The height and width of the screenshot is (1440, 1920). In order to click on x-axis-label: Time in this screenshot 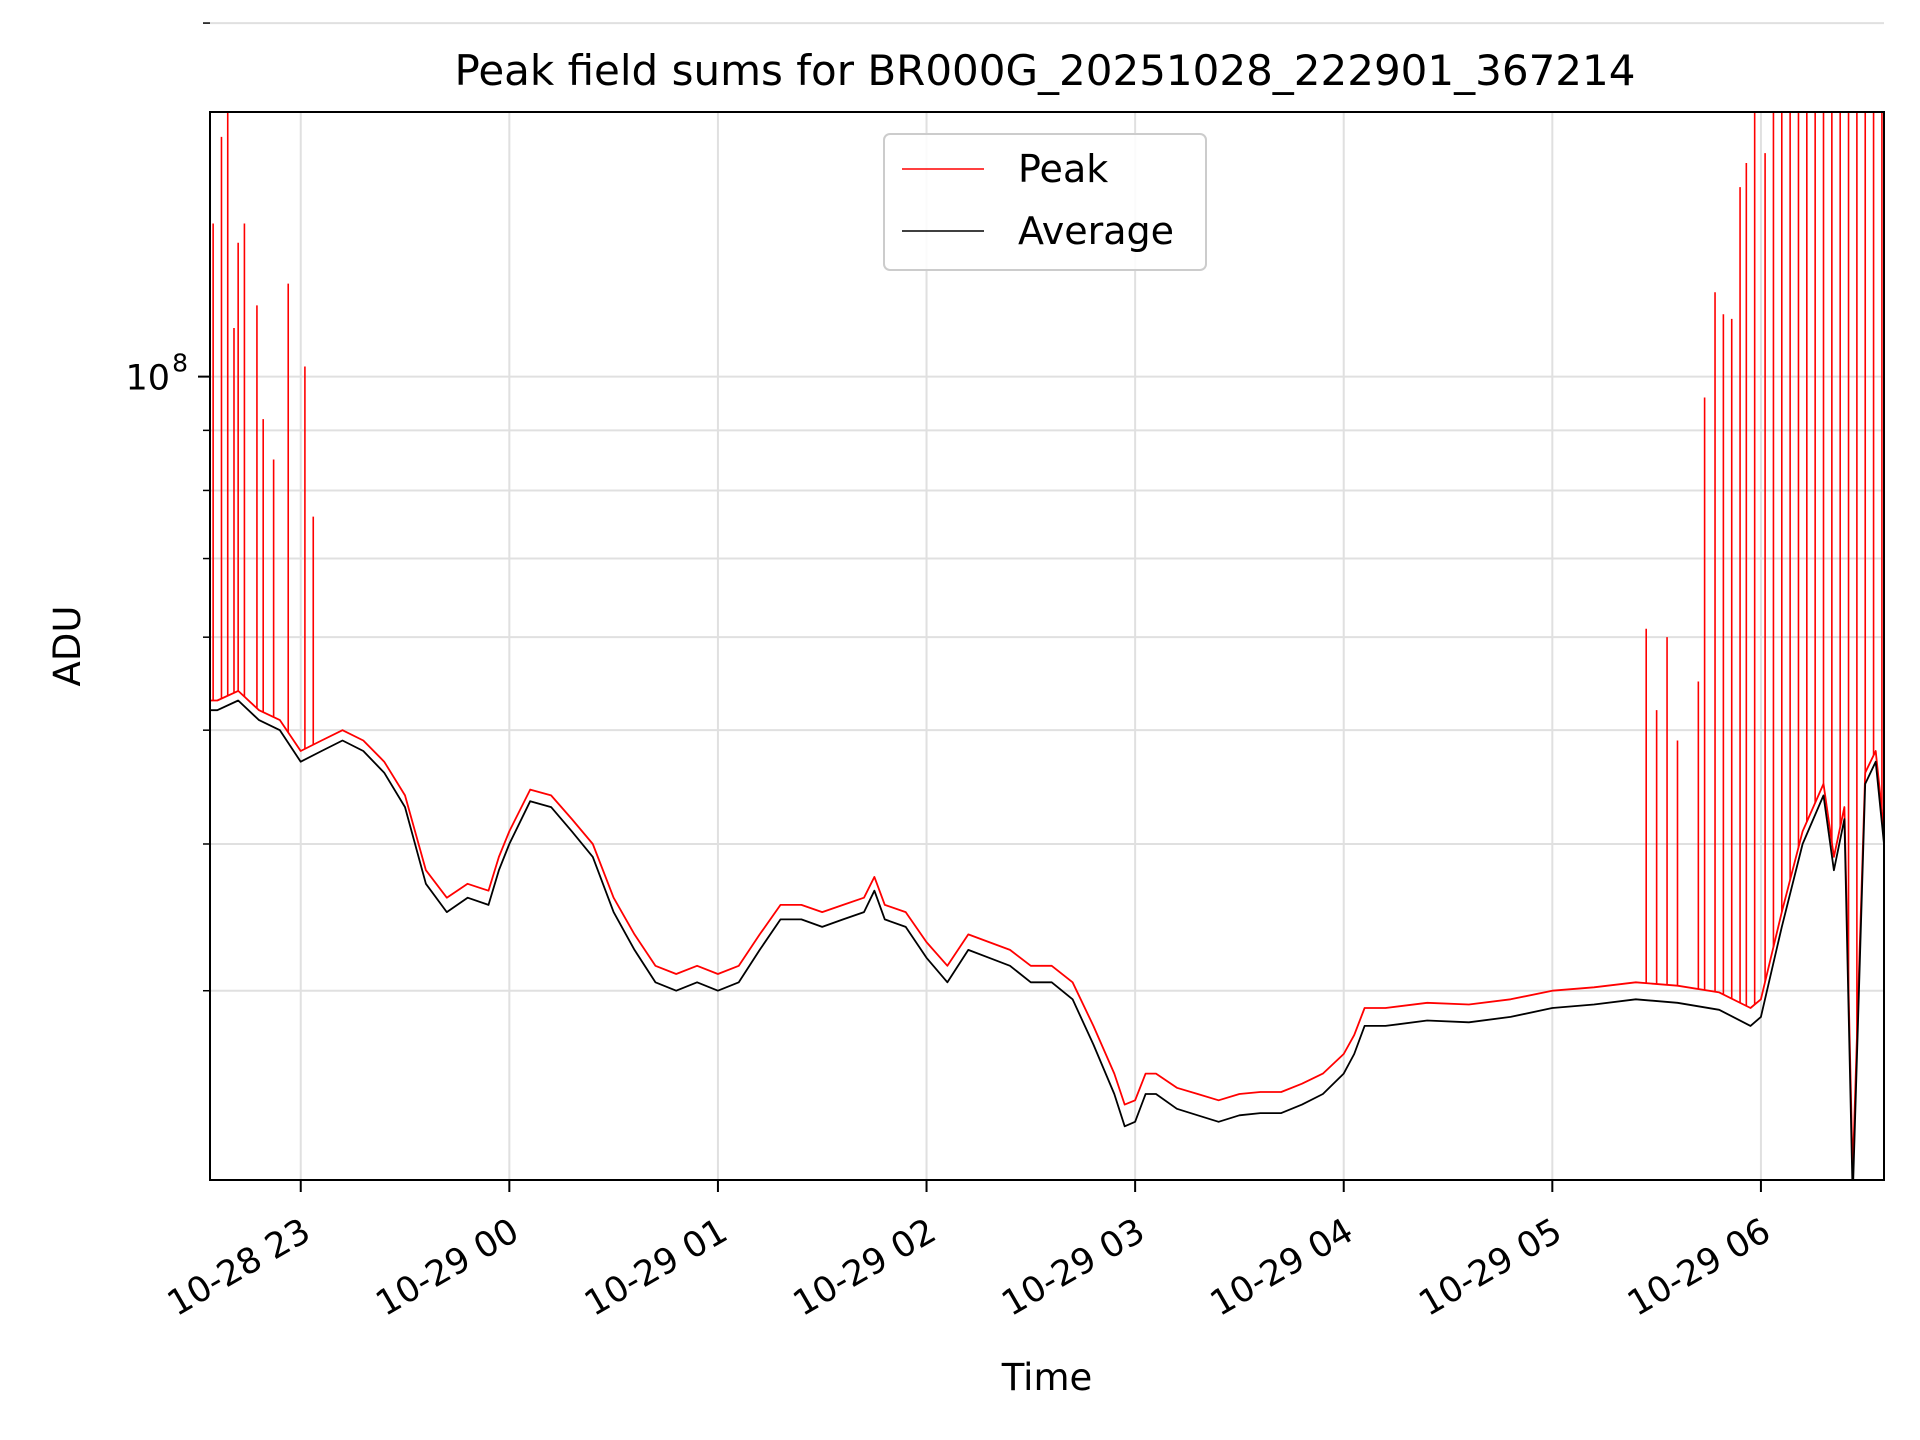, I will do `click(1047, 1377)`.